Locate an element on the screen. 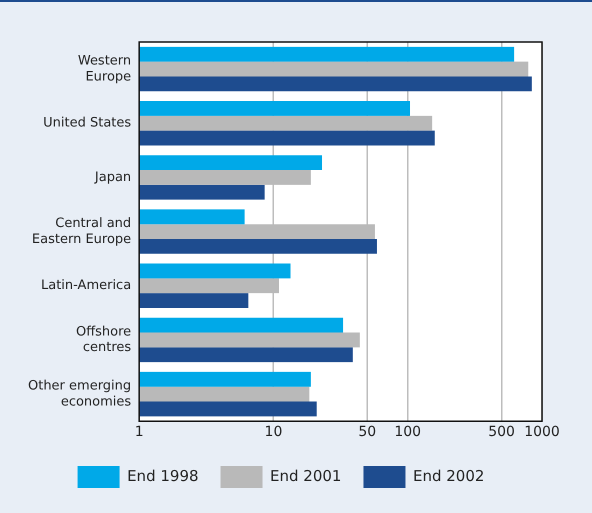 The width and height of the screenshot is (592, 513). x-tick-label: 100 is located at coordinates (408, 432).